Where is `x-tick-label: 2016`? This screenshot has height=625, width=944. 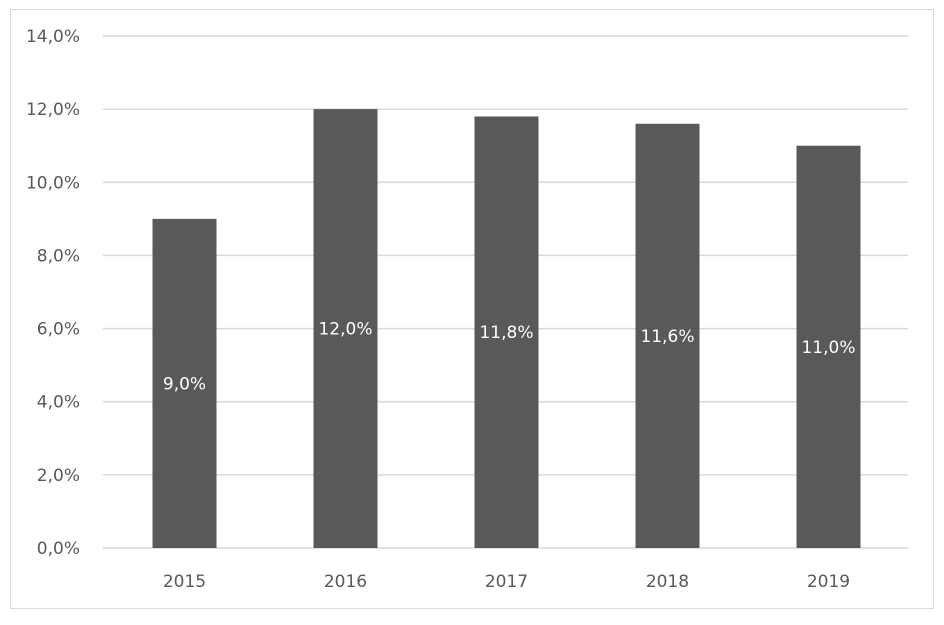
x-tick-label: 2016 is located at coordinates (345, 582).